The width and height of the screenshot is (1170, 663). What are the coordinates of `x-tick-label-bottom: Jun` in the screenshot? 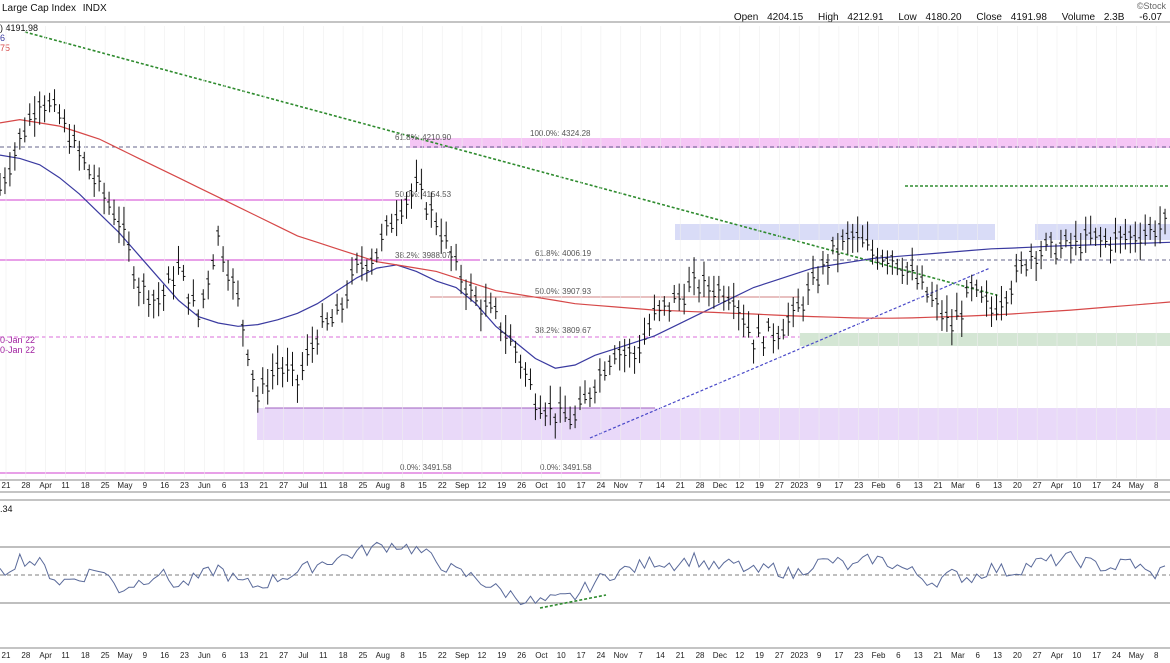 It's located at (204, 655).